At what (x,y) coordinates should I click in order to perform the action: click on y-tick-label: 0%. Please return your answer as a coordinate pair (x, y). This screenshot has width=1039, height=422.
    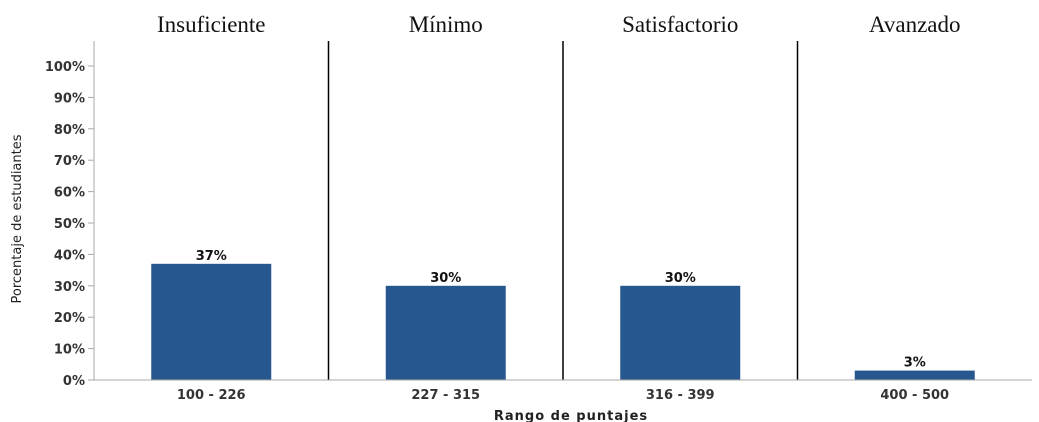
    Looking at the image, I should click on (74, 381).